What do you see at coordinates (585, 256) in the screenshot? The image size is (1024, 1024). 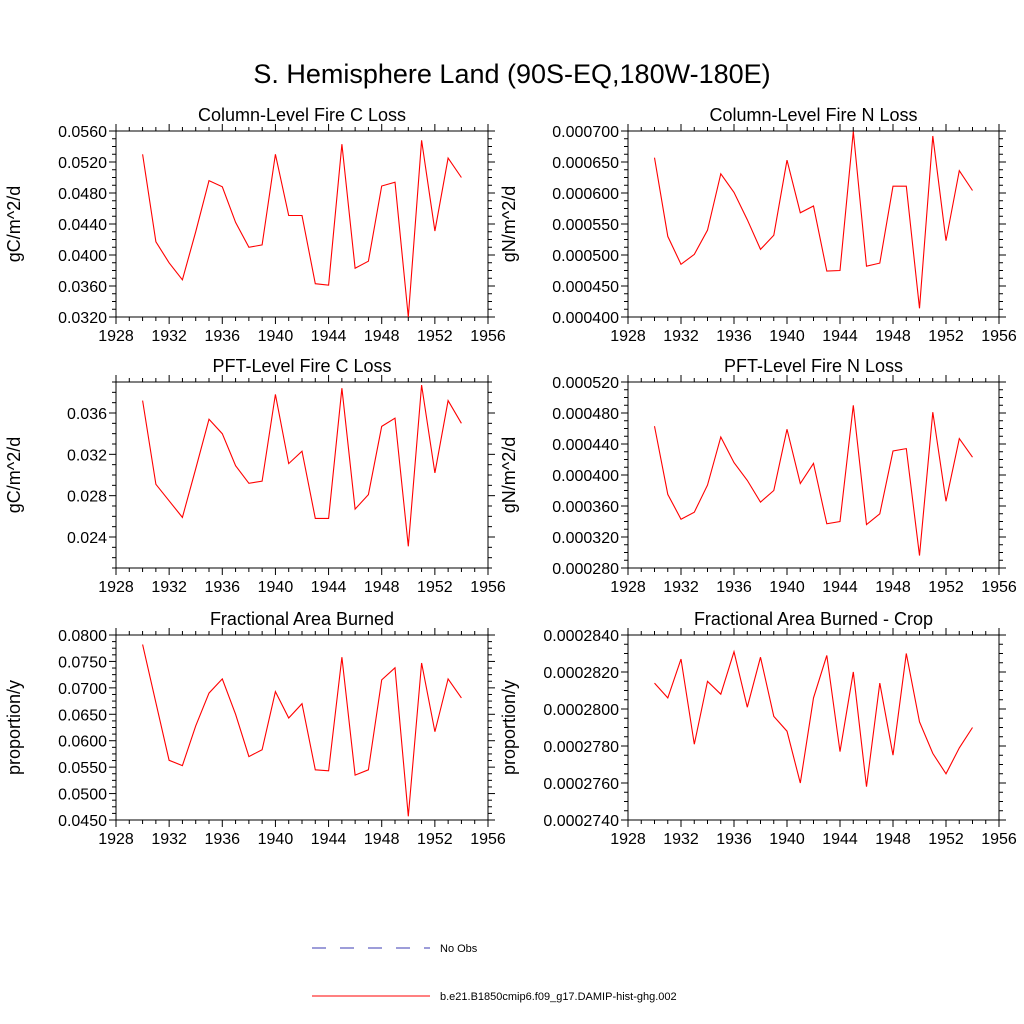 I see `y-tick-label: 0.000500` at bounding box center [585, 256].